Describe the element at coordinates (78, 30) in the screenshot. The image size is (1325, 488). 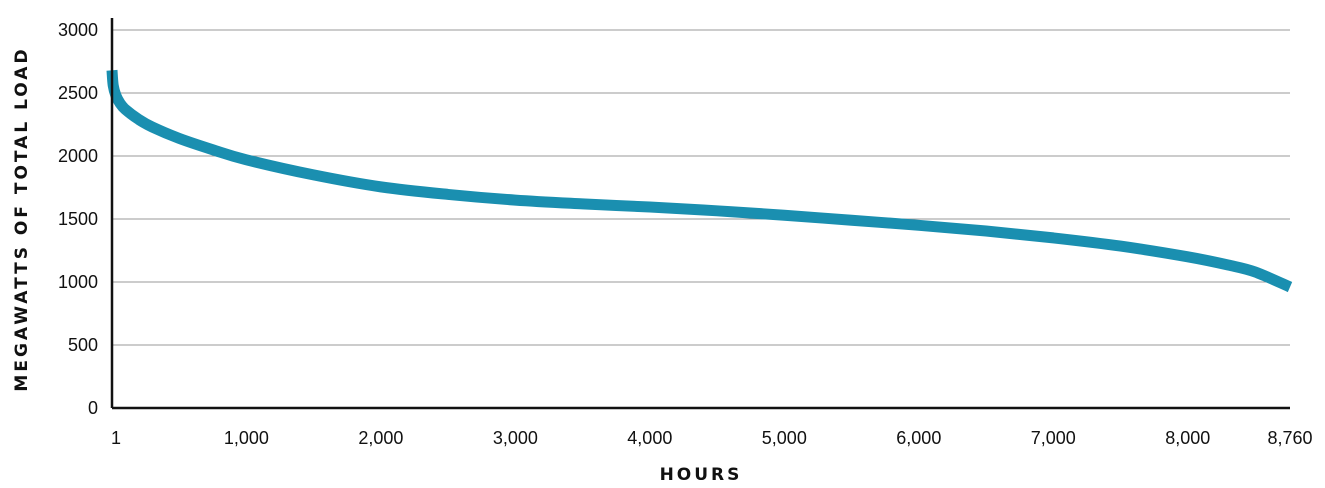
I see `y-tick-label: 3000` at that location.